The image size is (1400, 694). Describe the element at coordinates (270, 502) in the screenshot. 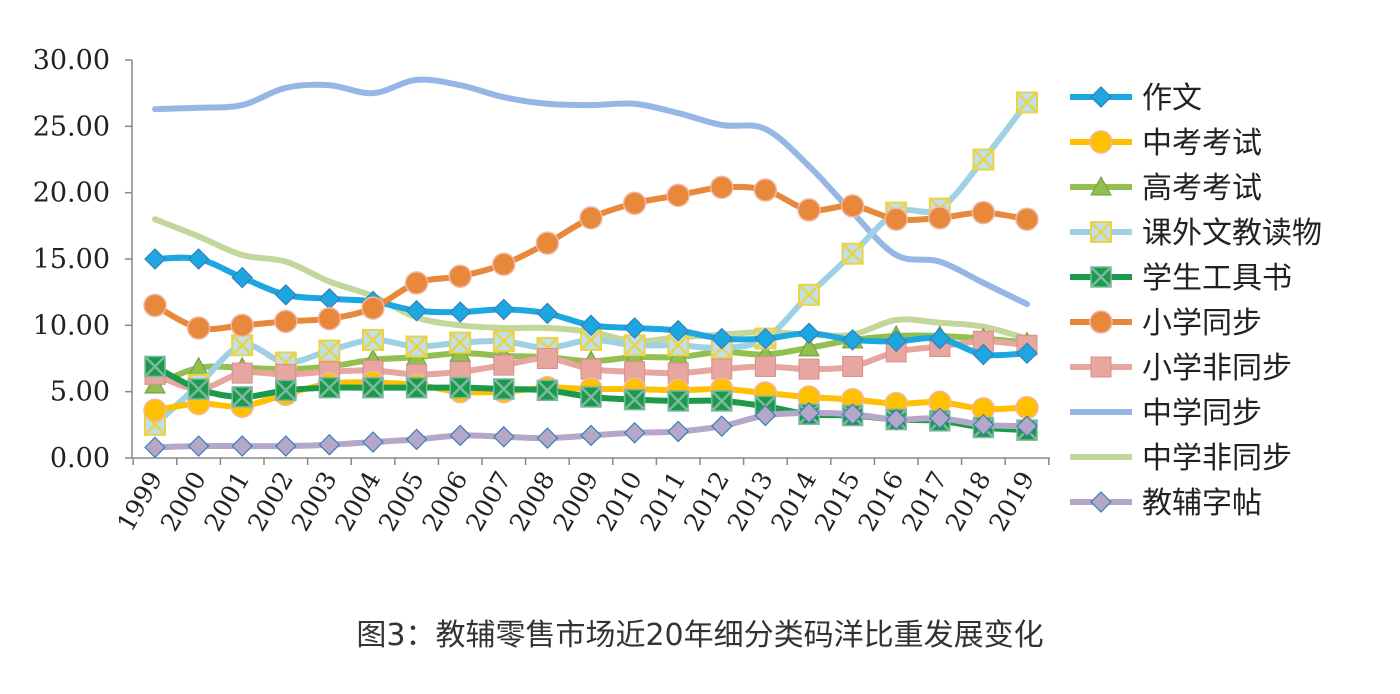

I see `x-tick-label: 2002` at that location.